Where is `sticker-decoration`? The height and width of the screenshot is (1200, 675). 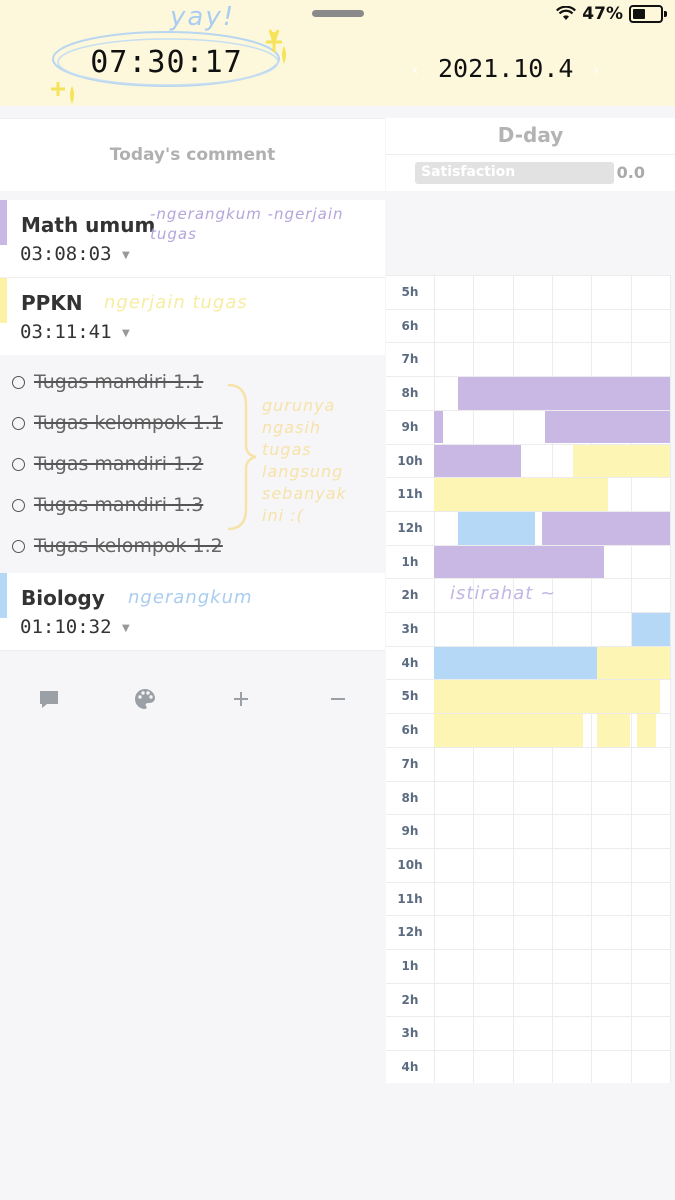 sticker-decoration is located at coordinates (168, 66).